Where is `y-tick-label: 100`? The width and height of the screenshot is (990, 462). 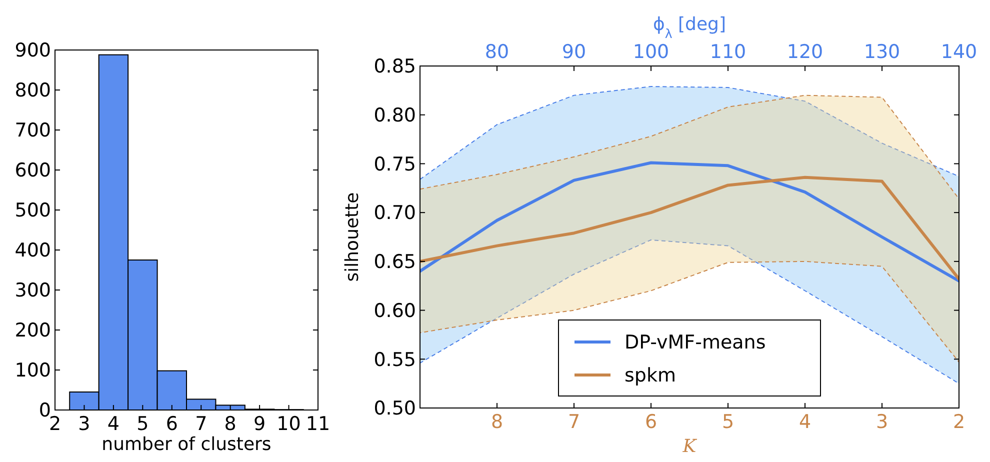 y-tick-label: 100 is located at coordinates (32, 371).